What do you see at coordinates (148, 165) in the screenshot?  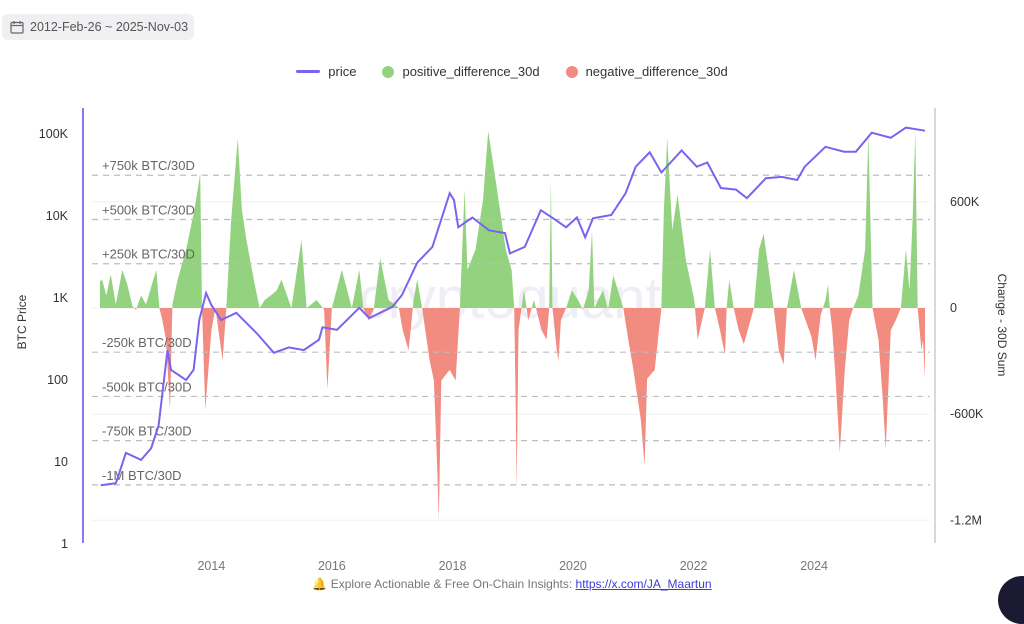 I see `threshold-label: +750k BTC/30D` at bounding box center [148, 165].